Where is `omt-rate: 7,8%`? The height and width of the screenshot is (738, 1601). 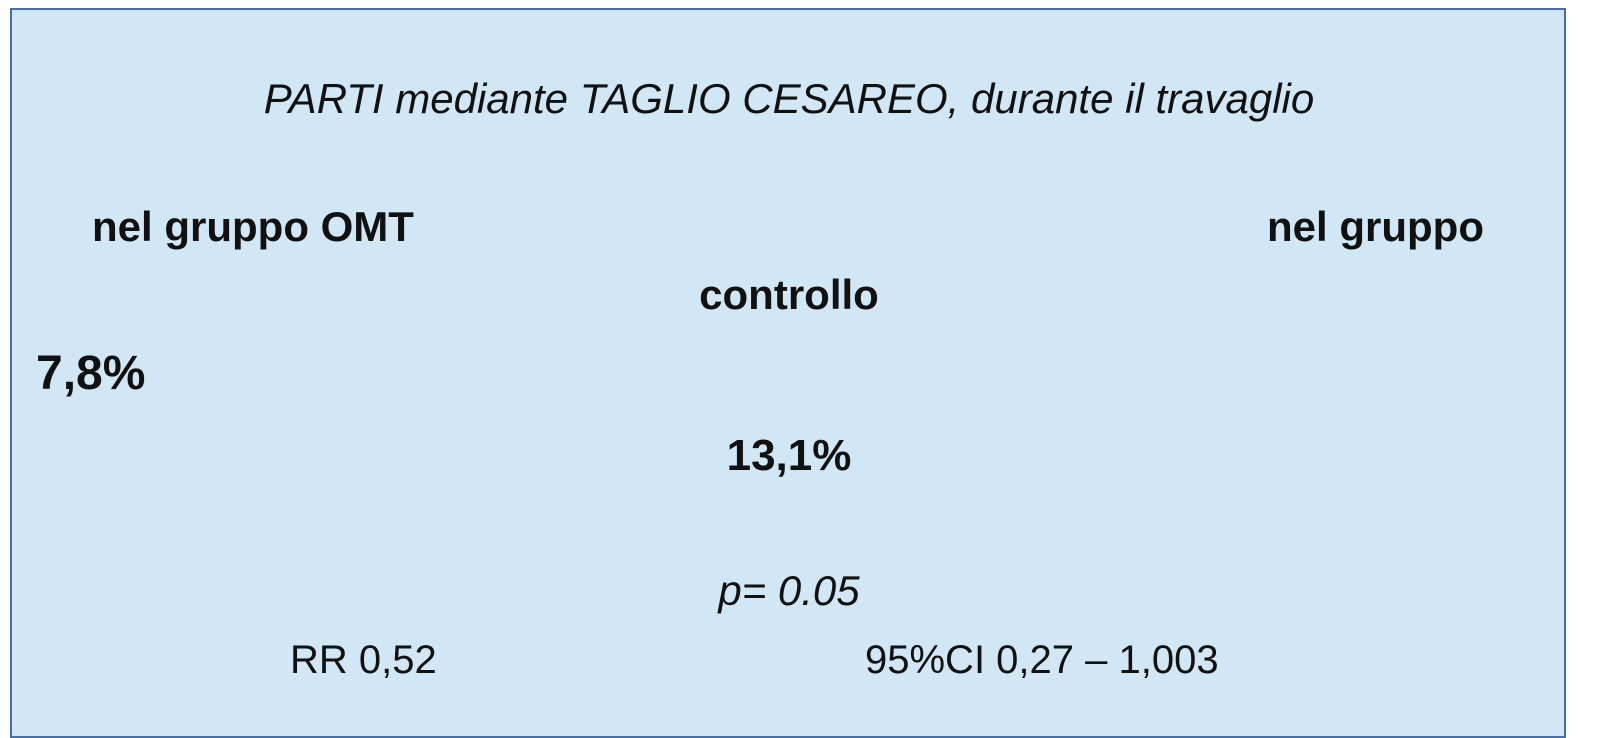
omt-rate: 7,8% is located at coordinates (91, 373).